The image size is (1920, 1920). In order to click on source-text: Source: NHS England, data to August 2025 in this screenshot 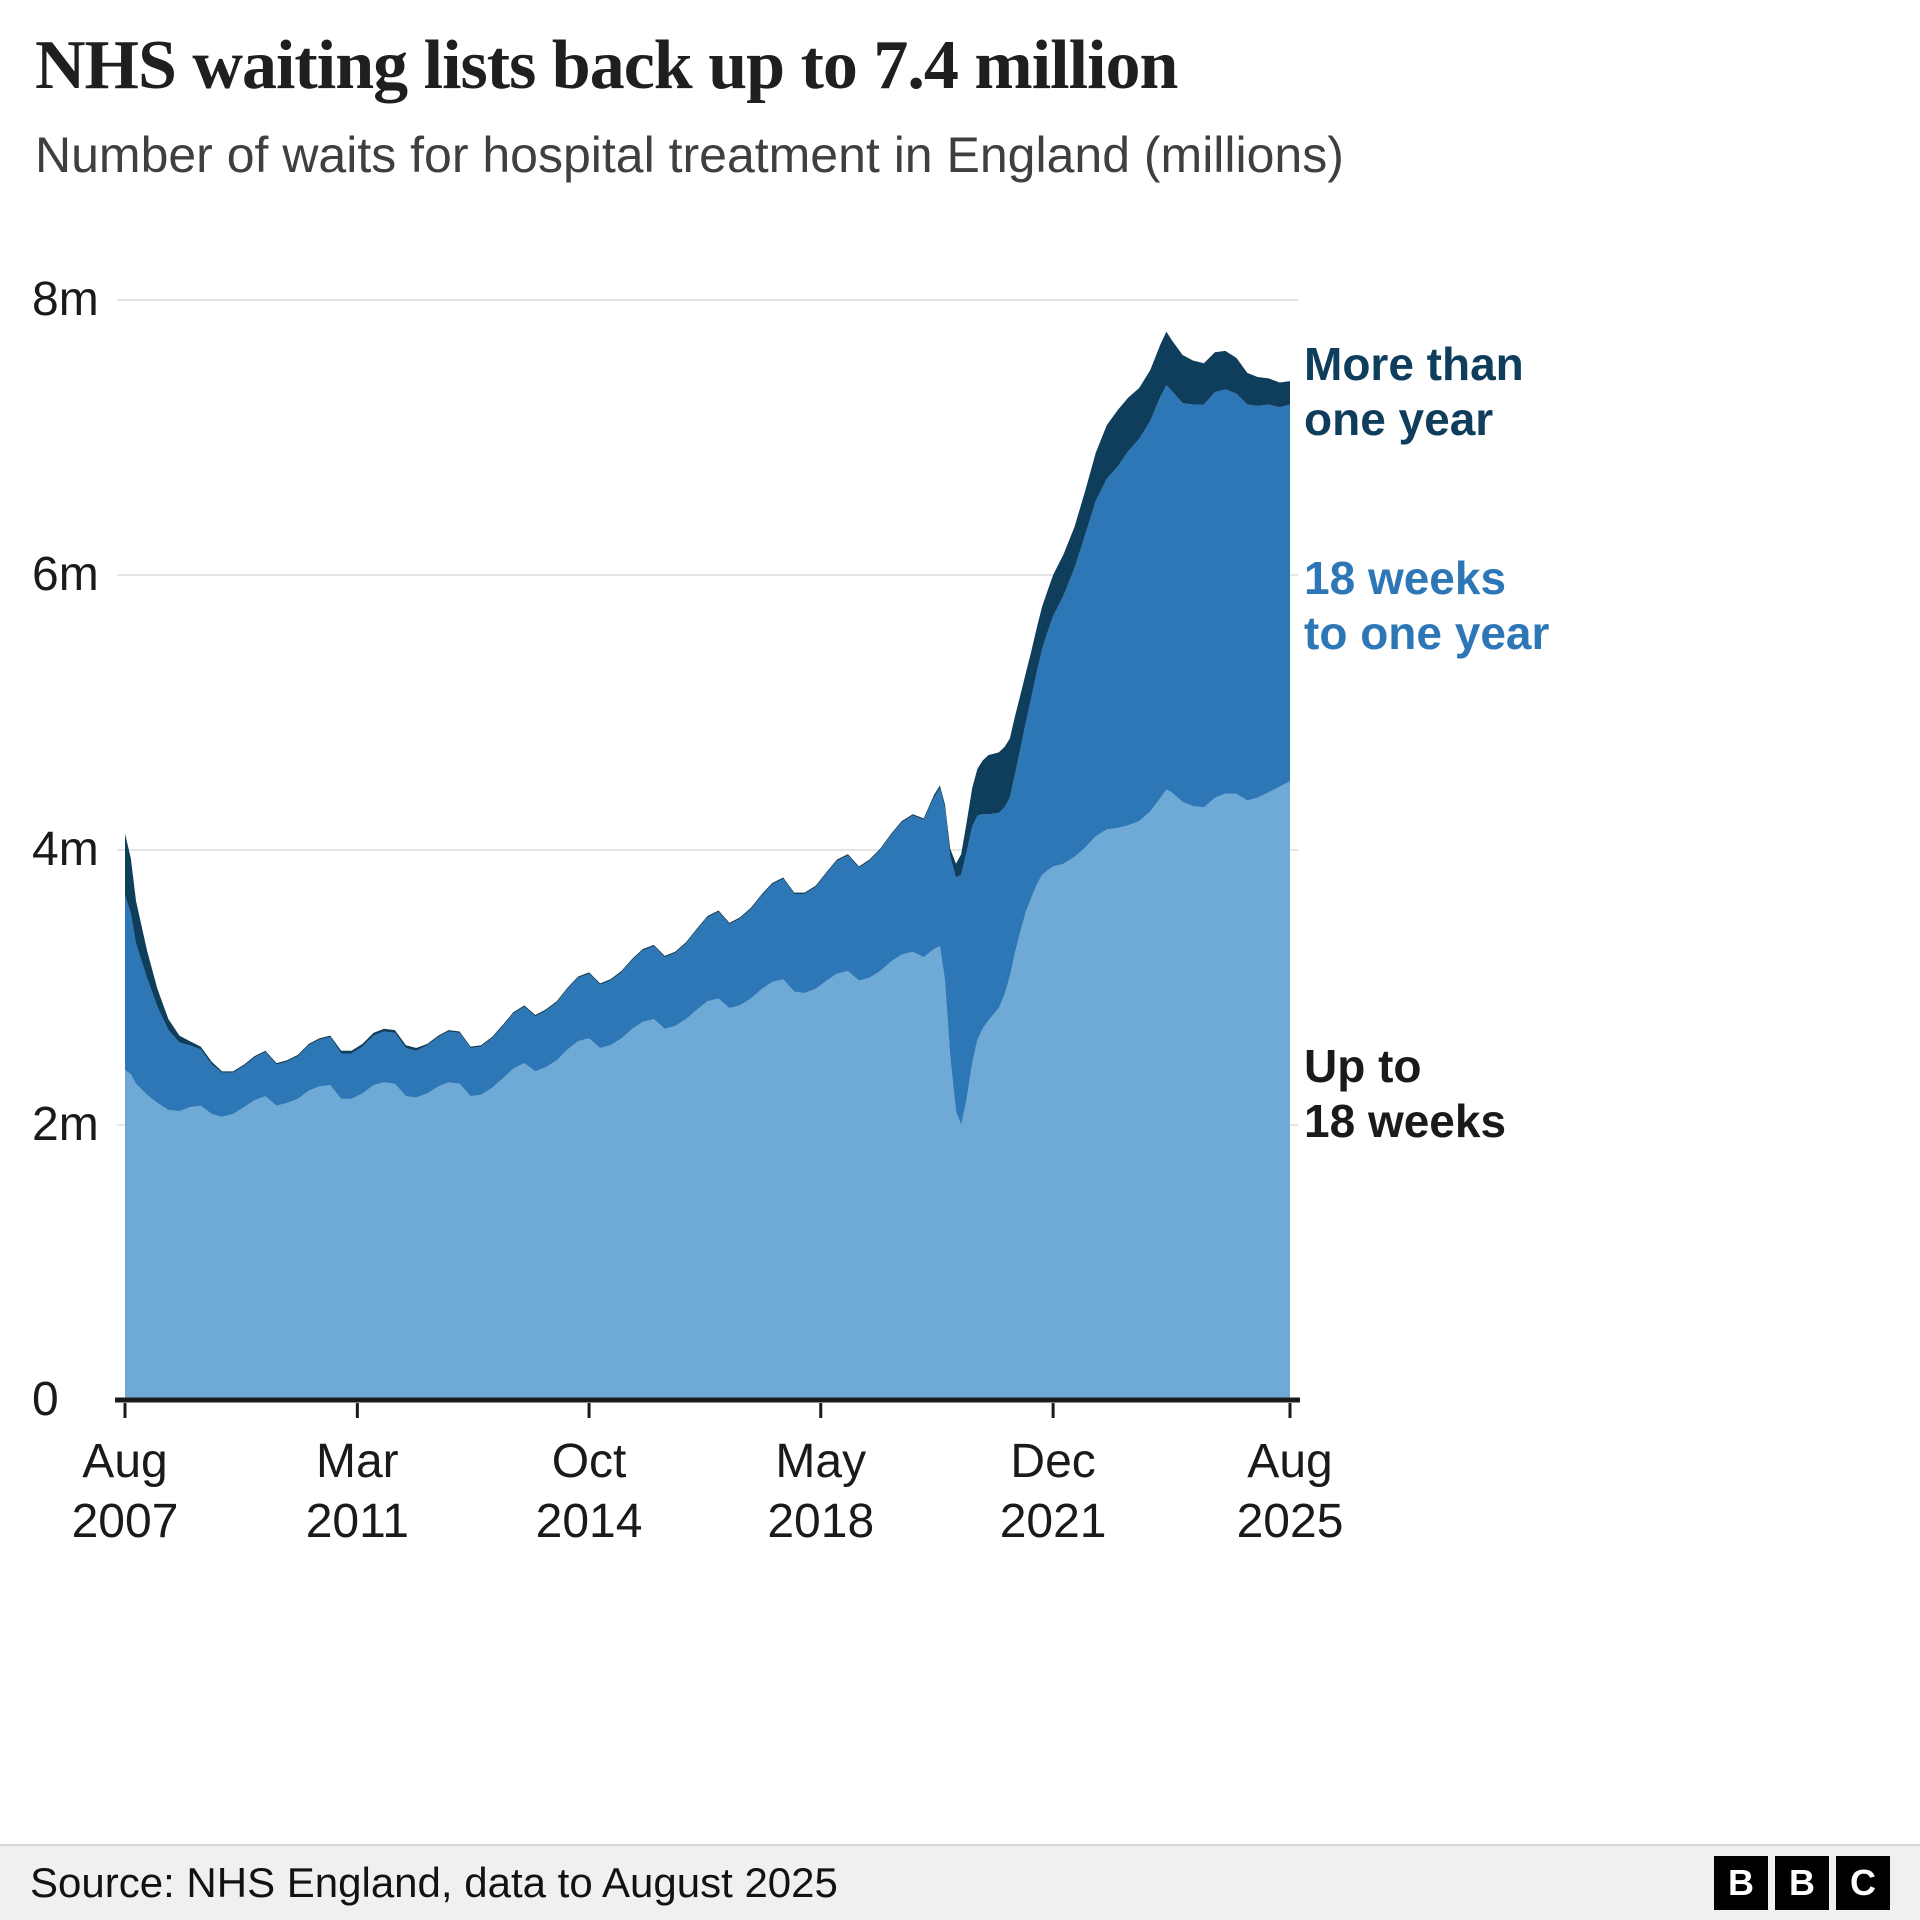, I will do `click(434, 1882)`.